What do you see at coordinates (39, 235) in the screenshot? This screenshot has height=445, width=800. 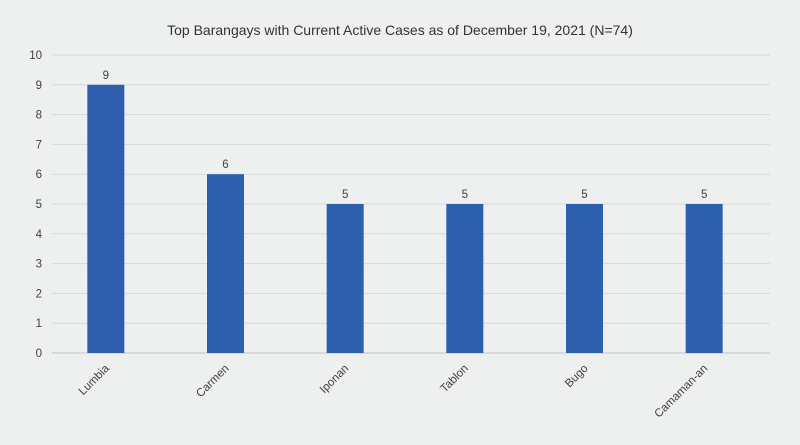 I see `y-tick-label: 4` at bounding box center [39, 235].